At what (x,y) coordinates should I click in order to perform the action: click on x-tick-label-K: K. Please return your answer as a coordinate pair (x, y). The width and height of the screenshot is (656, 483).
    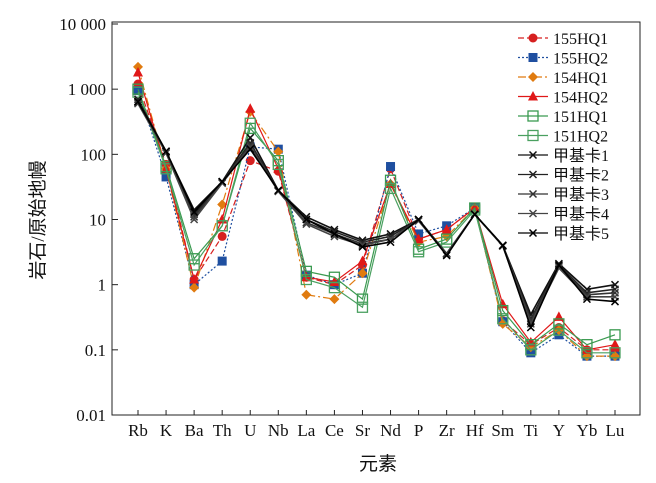
    Looking at the image, I should click on (166, 430).